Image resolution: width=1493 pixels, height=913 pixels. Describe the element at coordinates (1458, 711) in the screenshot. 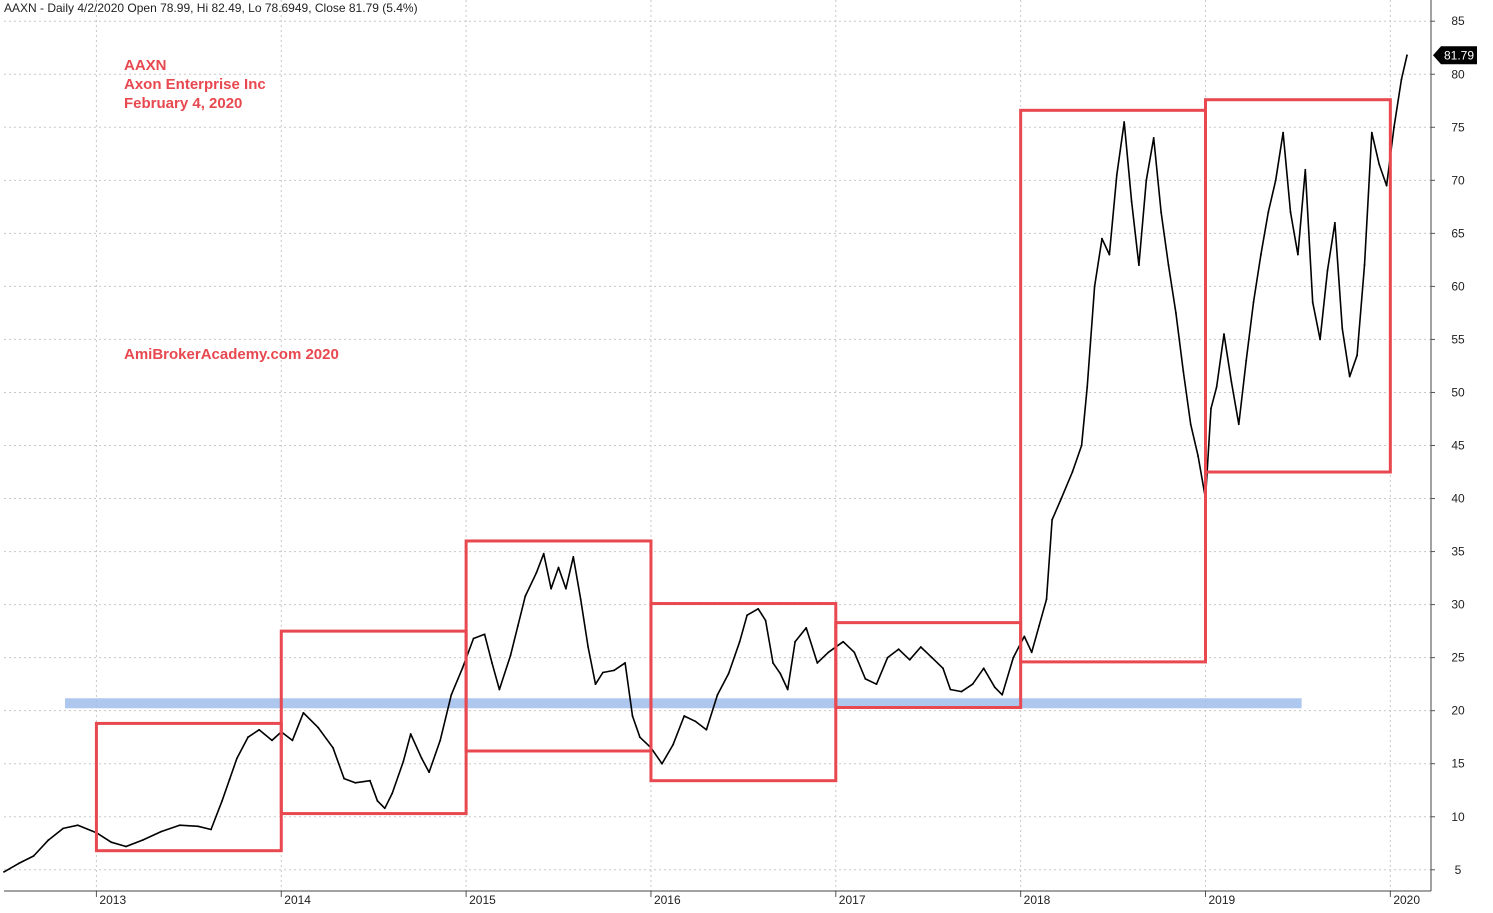

I see `y-tick-label: 20` at that location.